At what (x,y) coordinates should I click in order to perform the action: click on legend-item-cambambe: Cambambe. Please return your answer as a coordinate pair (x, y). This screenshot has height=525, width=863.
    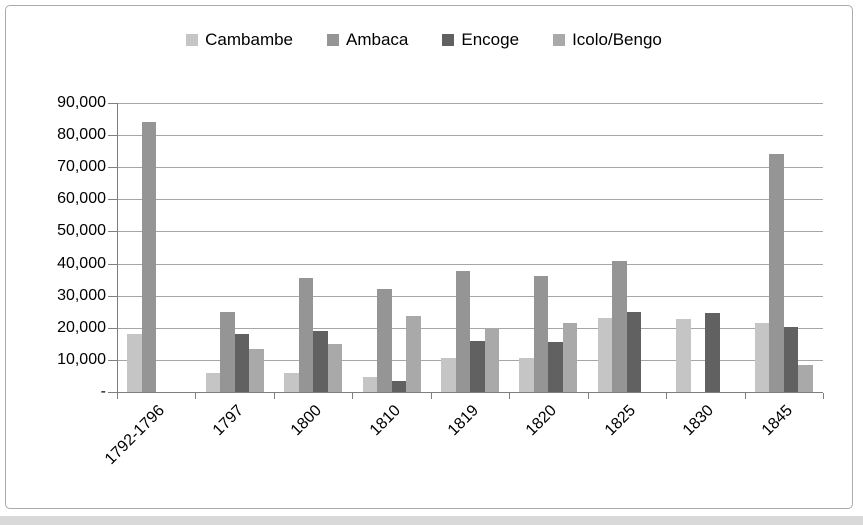
    Looking at the image, I should click on (239, 40).